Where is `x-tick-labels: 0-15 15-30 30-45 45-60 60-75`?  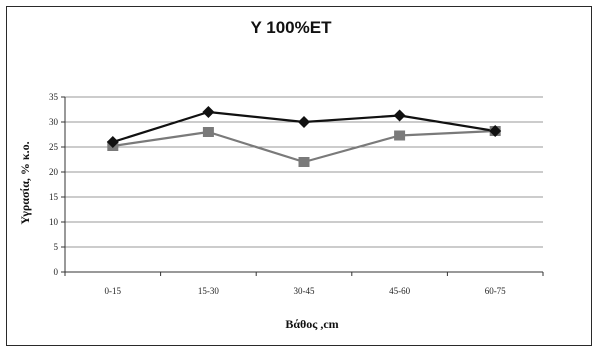 x-tick-labels: 0-15 15-30 30-45 45-60 60-75 is located at coordinates (306, 291).